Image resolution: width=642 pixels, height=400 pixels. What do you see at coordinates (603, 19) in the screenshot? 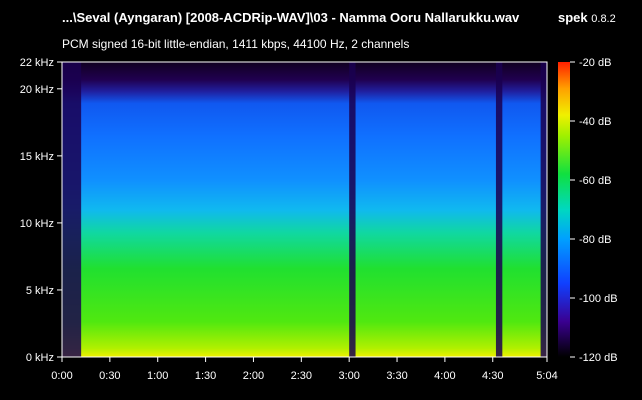
I see `app-version: 0.8.2` at bounding box center [603, 19].